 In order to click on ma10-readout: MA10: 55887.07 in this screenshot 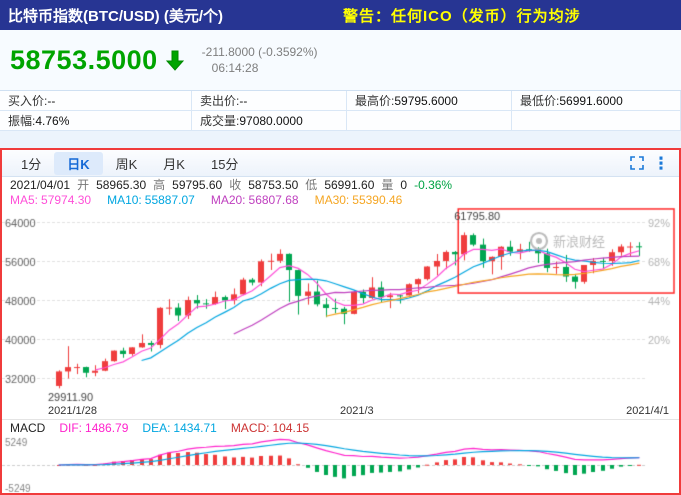, I will do `click(151, 199)`.